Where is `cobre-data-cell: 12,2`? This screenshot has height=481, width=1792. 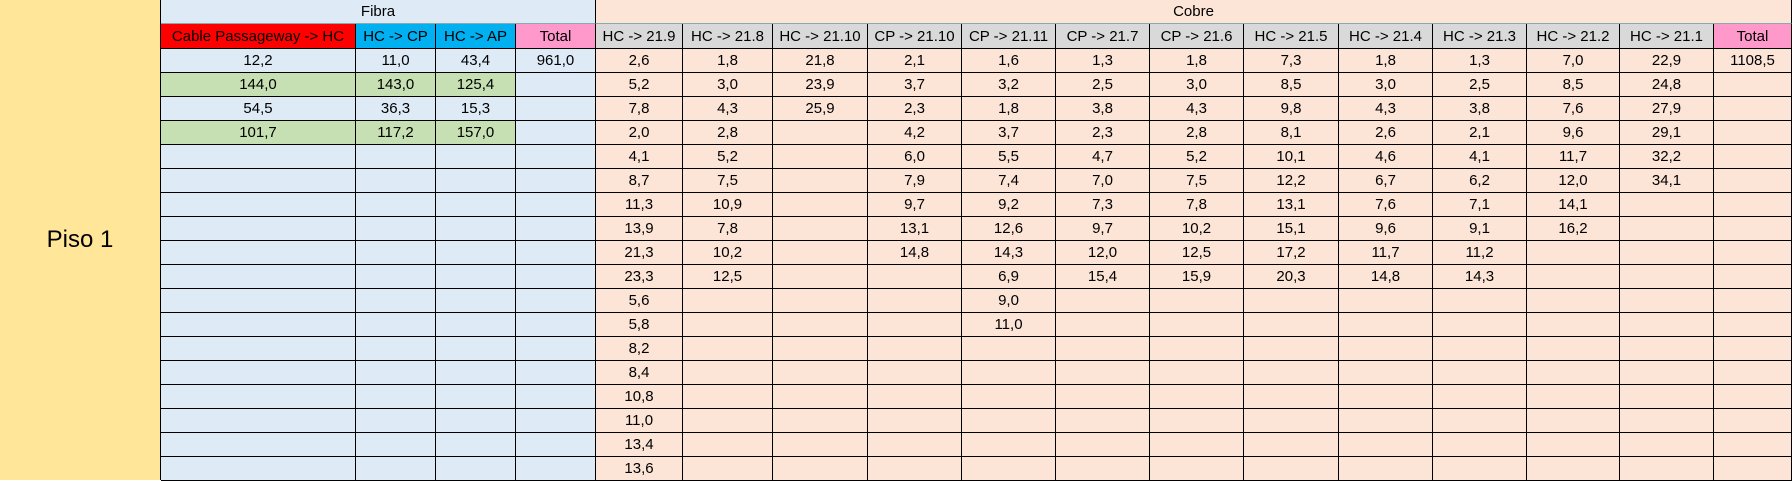 cobre-data-cell: 12,2 is located at coordinates (1291, 181).